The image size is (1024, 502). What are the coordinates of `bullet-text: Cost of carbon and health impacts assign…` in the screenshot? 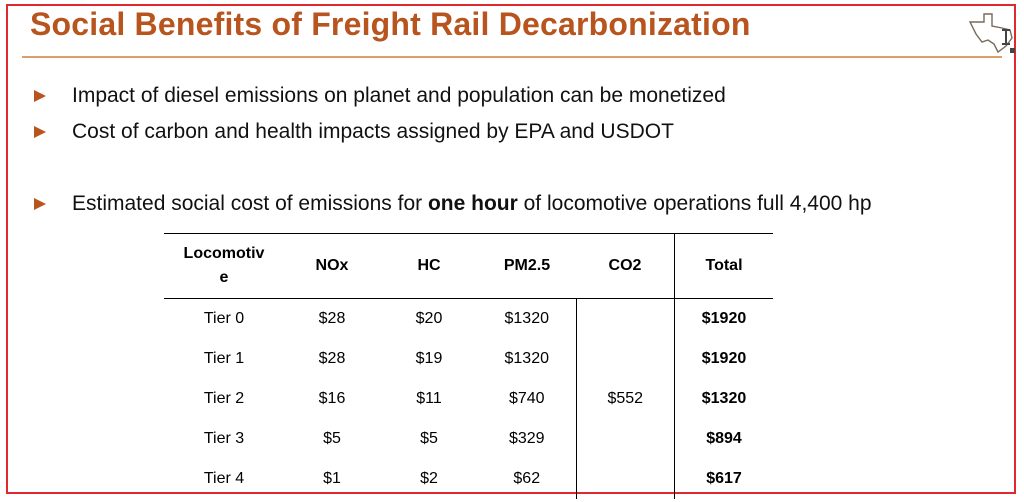 It's located at (373, 131).